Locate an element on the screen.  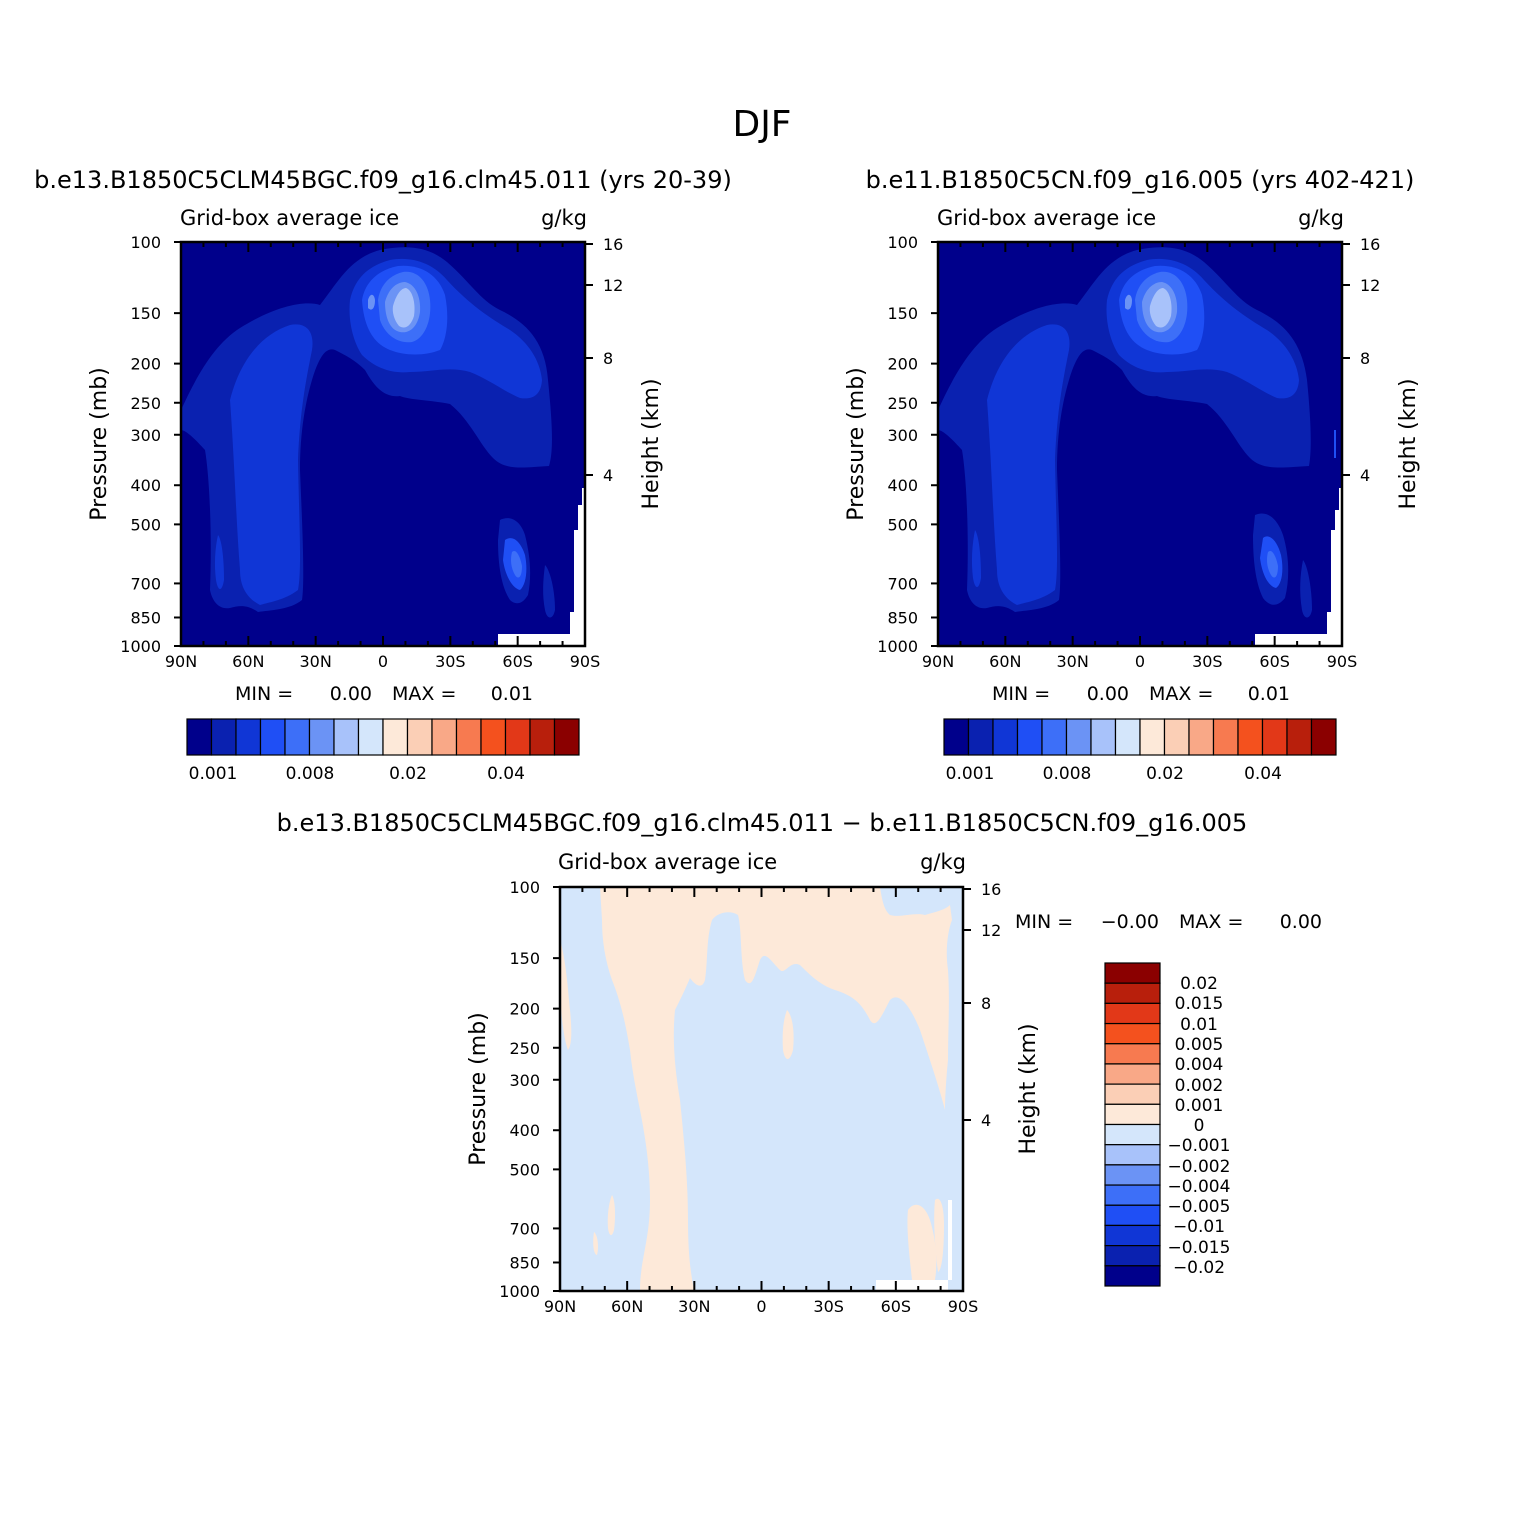
colorbar-left is located at coordinates (383, 737).